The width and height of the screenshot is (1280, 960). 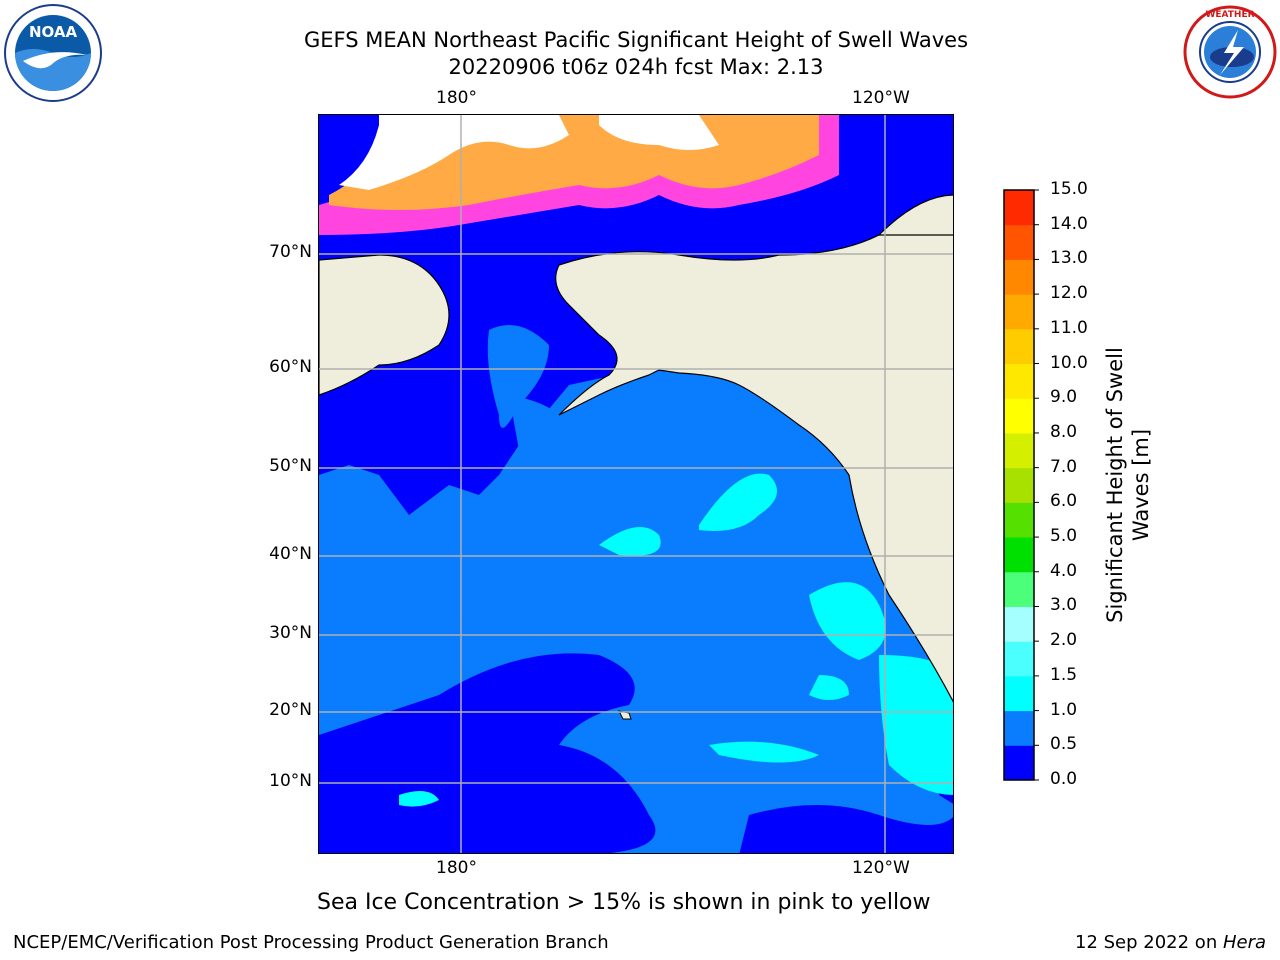 I want to click on lat-label-50n: 50°N, so click(x=290, y=466).